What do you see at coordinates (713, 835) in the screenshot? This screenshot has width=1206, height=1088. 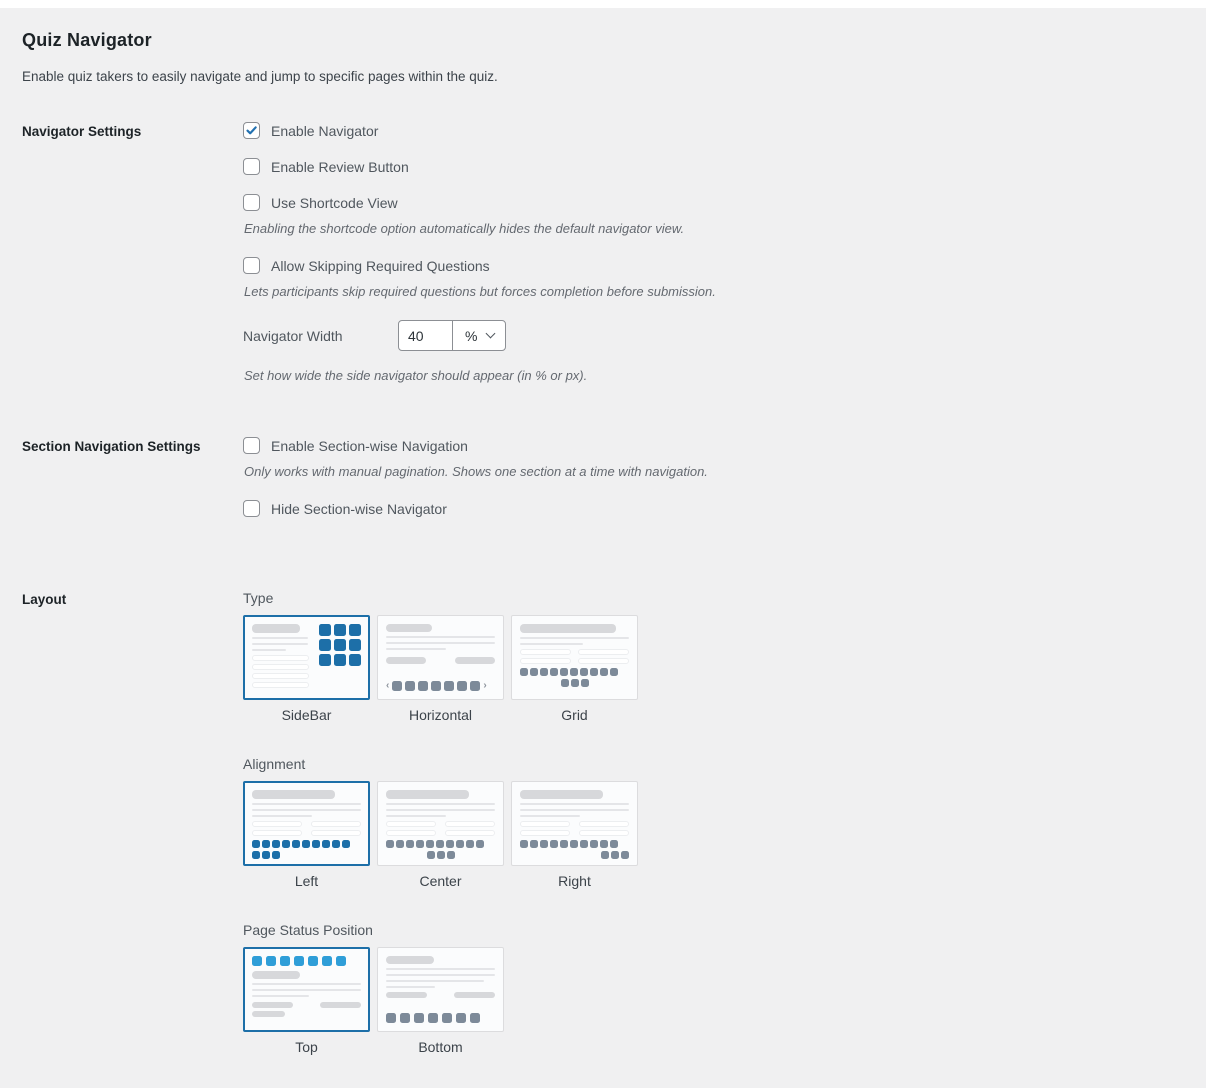 I see `layout-group-cards-alignment: Left Center Right` at bounding box center [713, 835].